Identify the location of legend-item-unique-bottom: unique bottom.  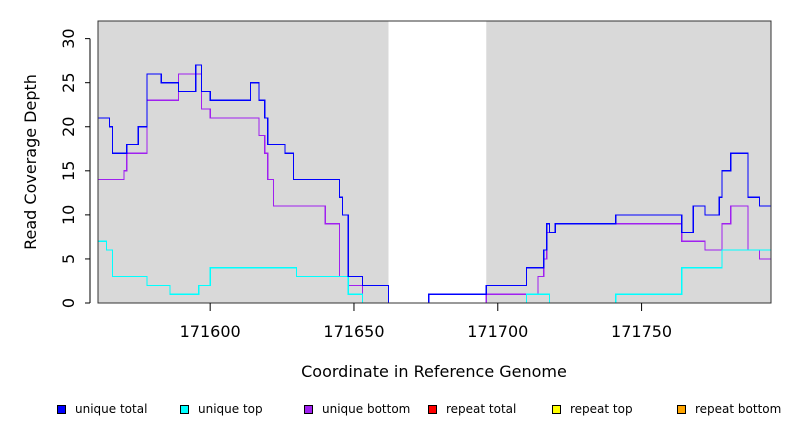
(357, 409).